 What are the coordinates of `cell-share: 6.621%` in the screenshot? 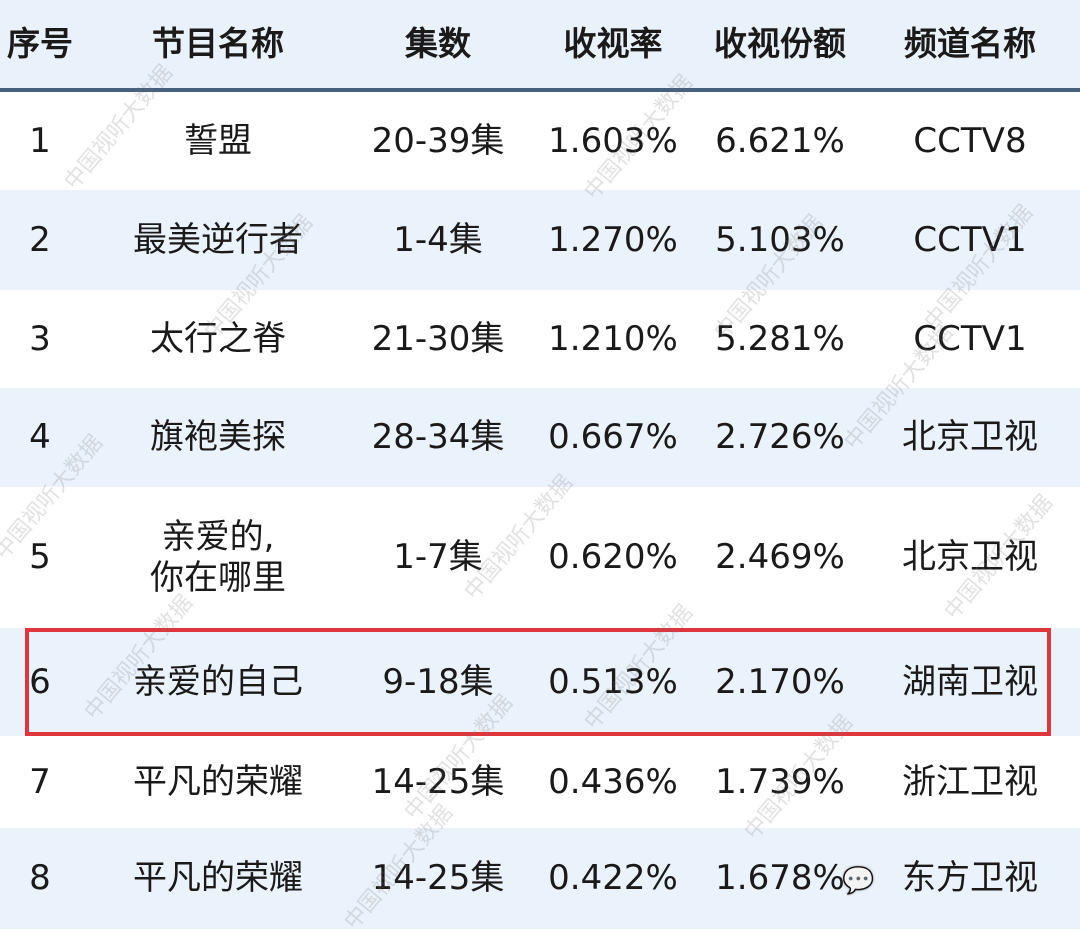 It's located at (780, 140).